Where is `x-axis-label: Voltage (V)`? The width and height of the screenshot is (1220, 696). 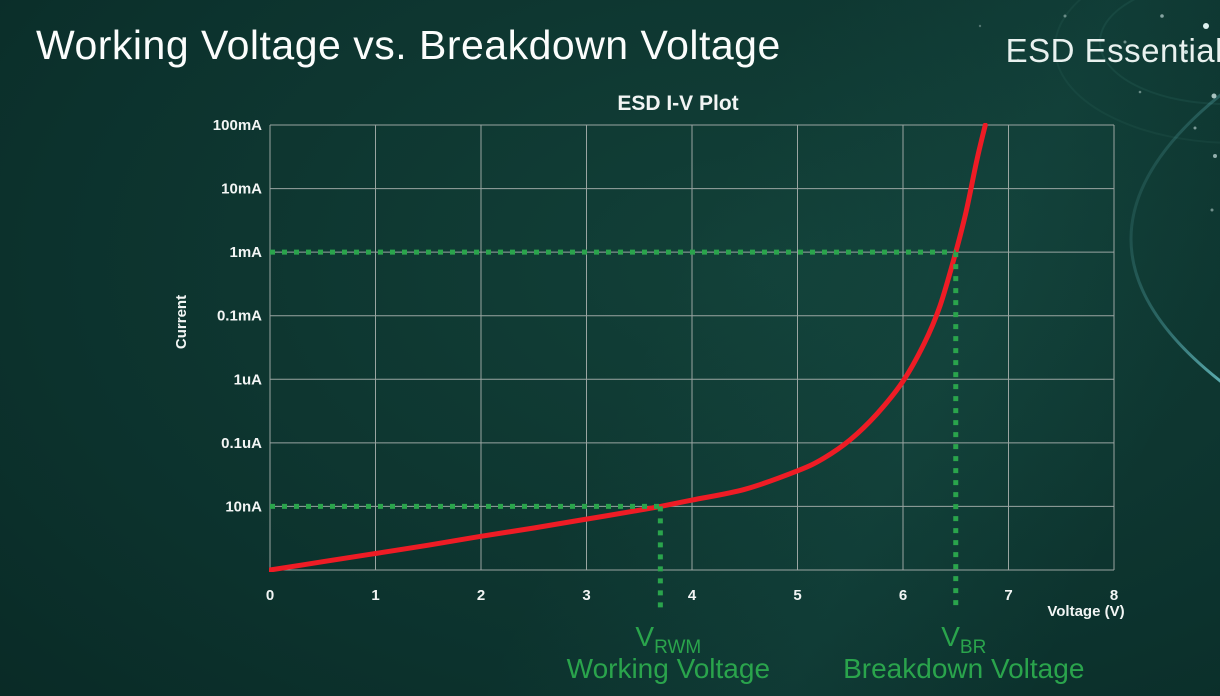 x-axis-label: Voltage (V) is located at coordinates (1085, 611).